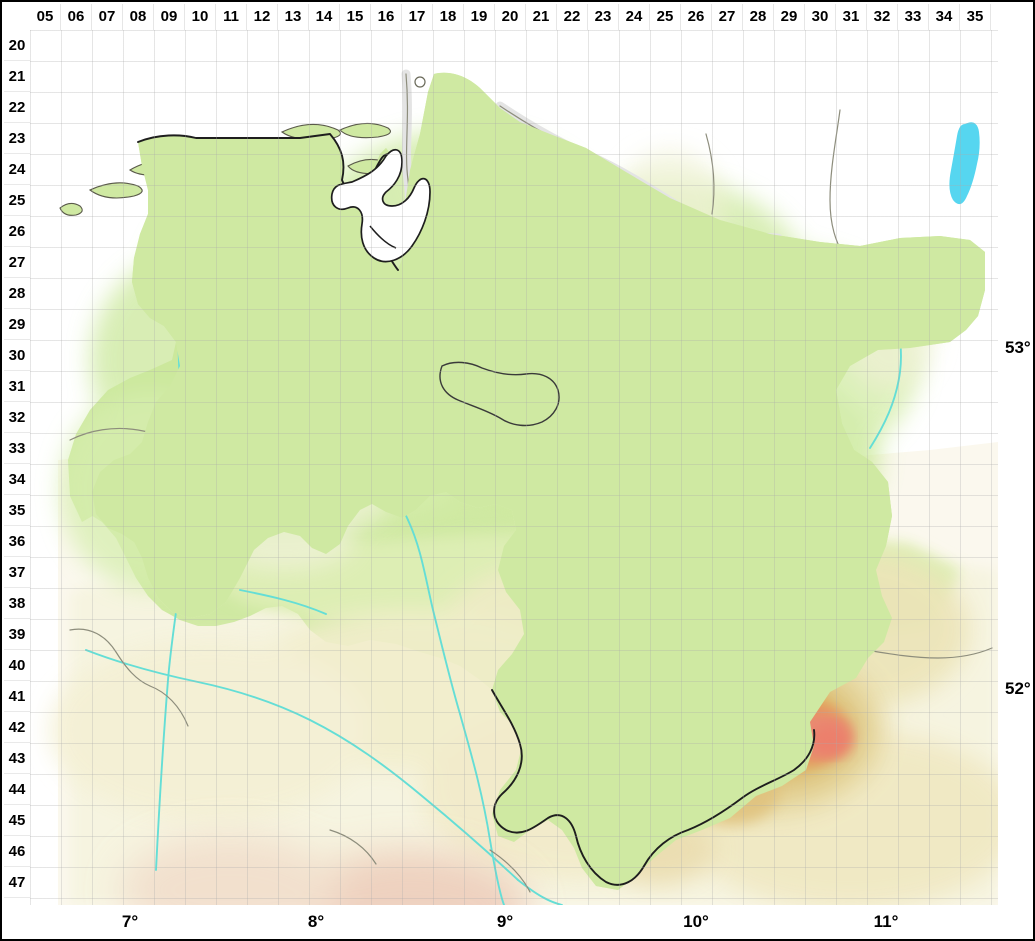 The height and width of the screenshot is (941, 1035). I want to click on axis-left-tick-26: 26, so click(17, 231).